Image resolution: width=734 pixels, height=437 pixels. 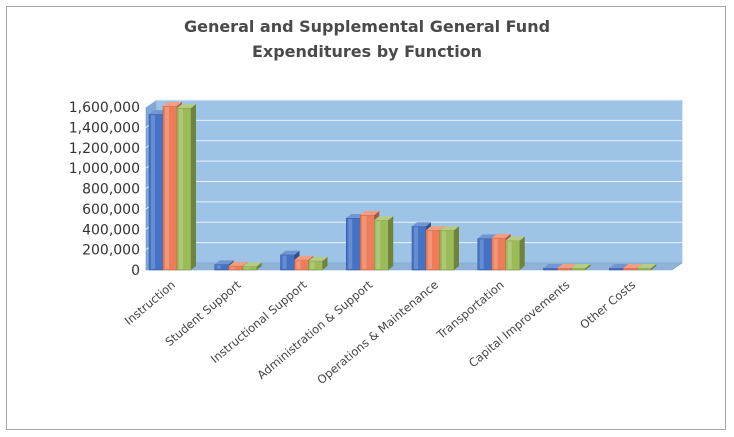 What do you see at coordinates (104, 128) in the screenshot?
I see `y-tick-label: 1,400,000` at bounding box center [104, 128].